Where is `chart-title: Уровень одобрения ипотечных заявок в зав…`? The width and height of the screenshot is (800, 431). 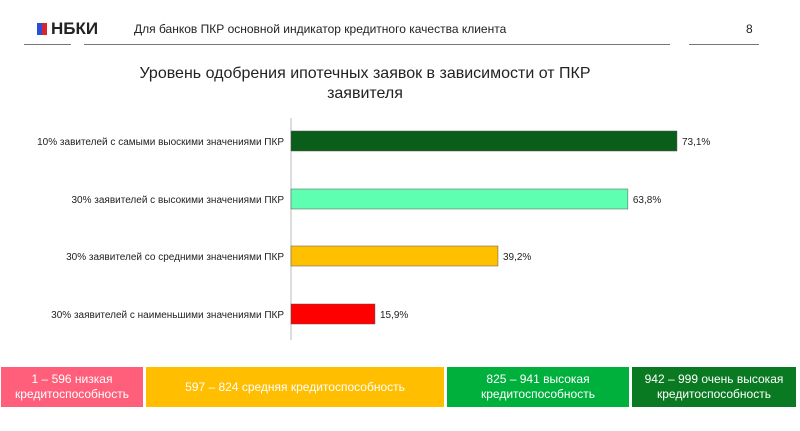 chart-title: Уровень одобрения ипотечных заявок в зав… is located at coordinates (365, 83).